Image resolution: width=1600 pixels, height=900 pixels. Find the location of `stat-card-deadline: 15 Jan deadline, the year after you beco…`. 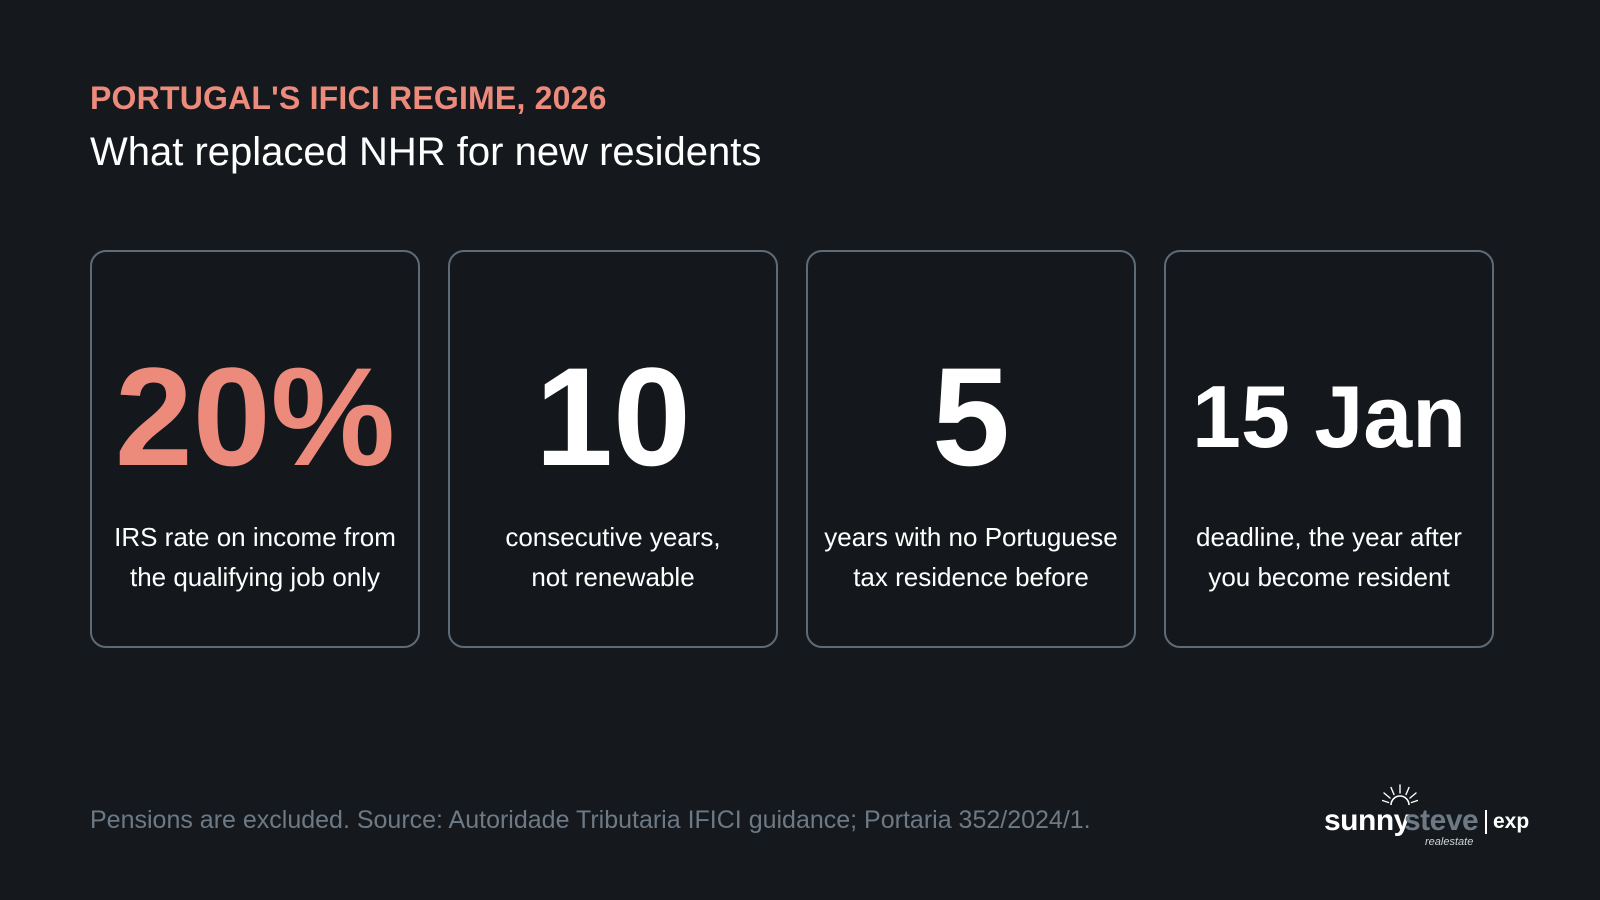

stat-card-deadline: 15 Jan deadline, the year after you beco… is located at coordinates (1329, 449).